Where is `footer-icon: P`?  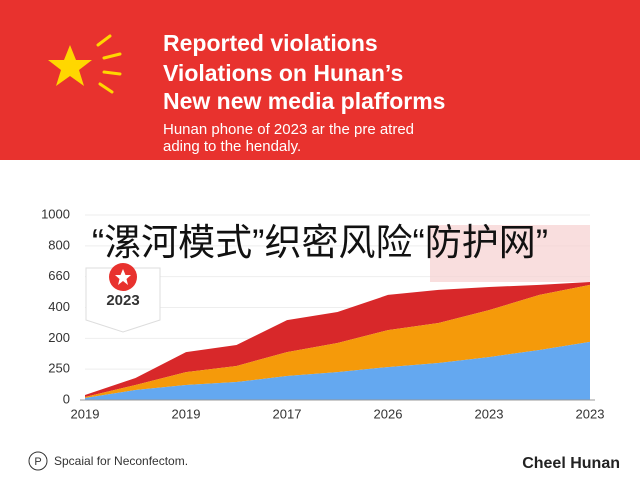
footer-icon: P is located at coordinates (37, 462).